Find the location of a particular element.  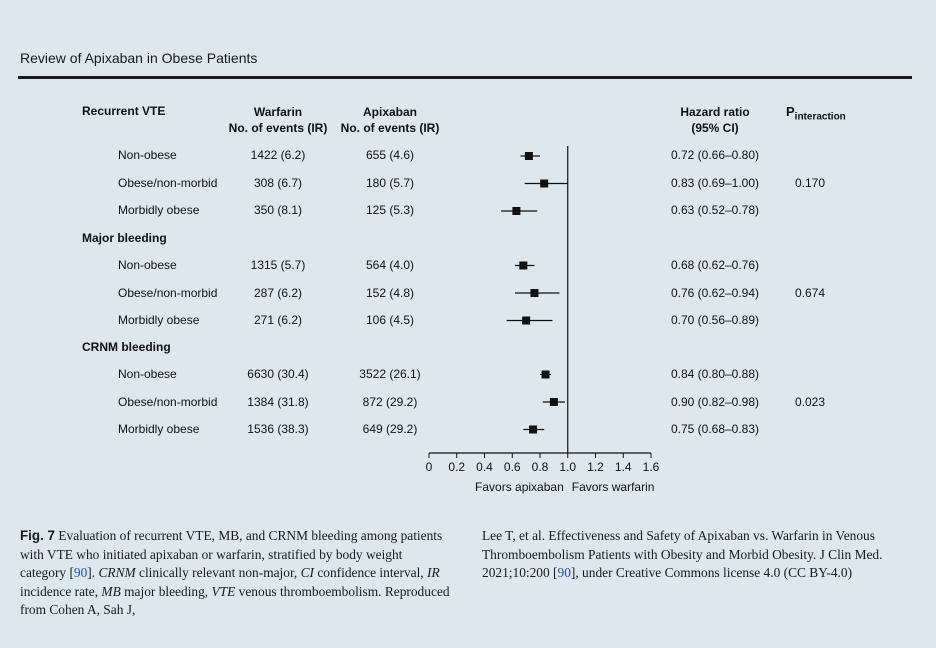

x-tick-label: 0.2 is located at coordinates (456, 467).